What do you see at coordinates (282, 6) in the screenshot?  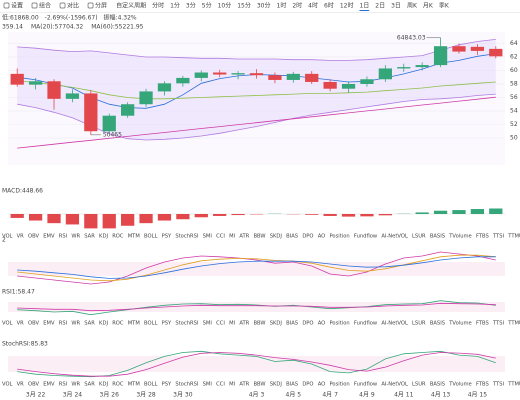 I see `period-button: 1时` at bounding box center [282, 6].